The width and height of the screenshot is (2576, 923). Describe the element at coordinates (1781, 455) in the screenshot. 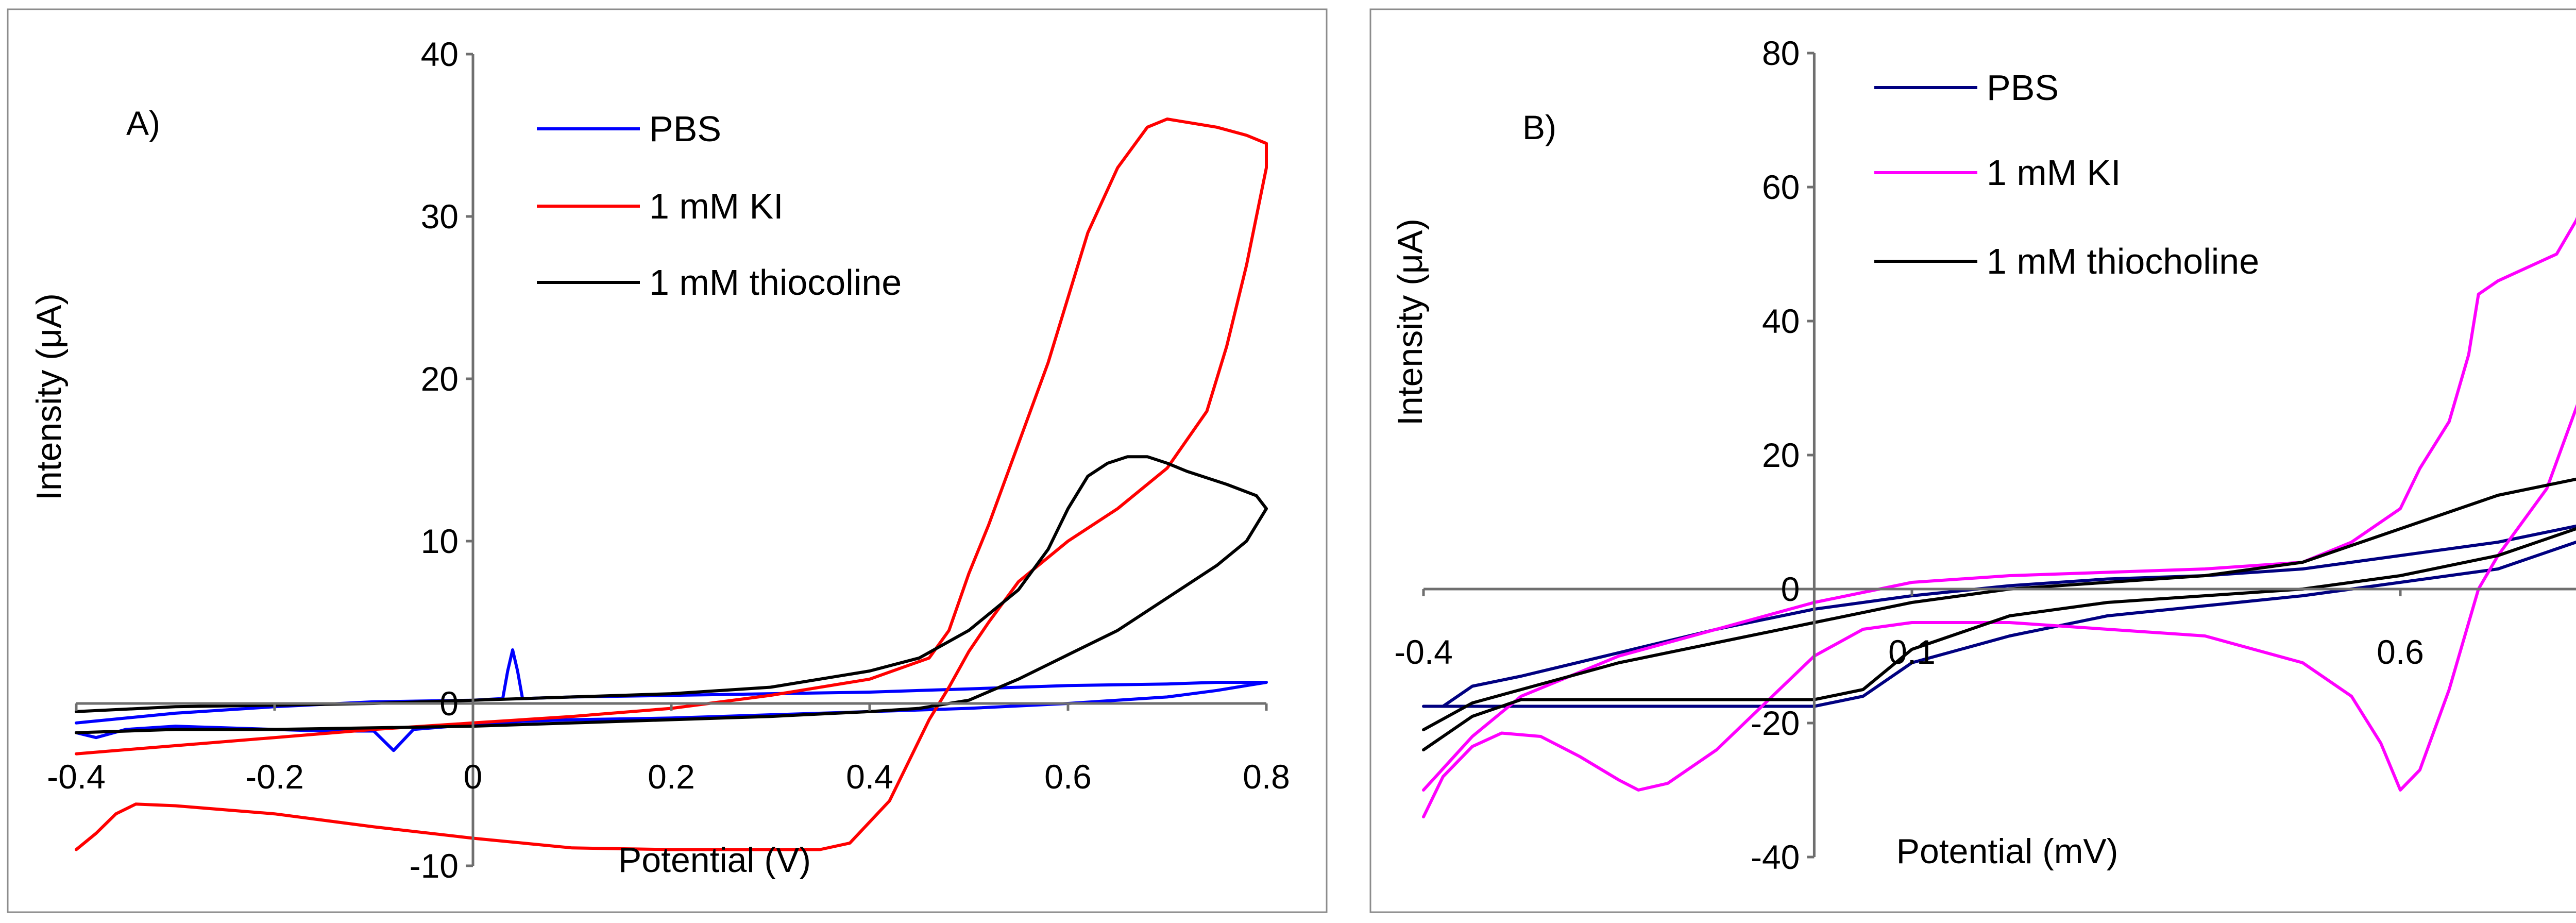

I see `panel-b-y-tick-label: 20` at that location.